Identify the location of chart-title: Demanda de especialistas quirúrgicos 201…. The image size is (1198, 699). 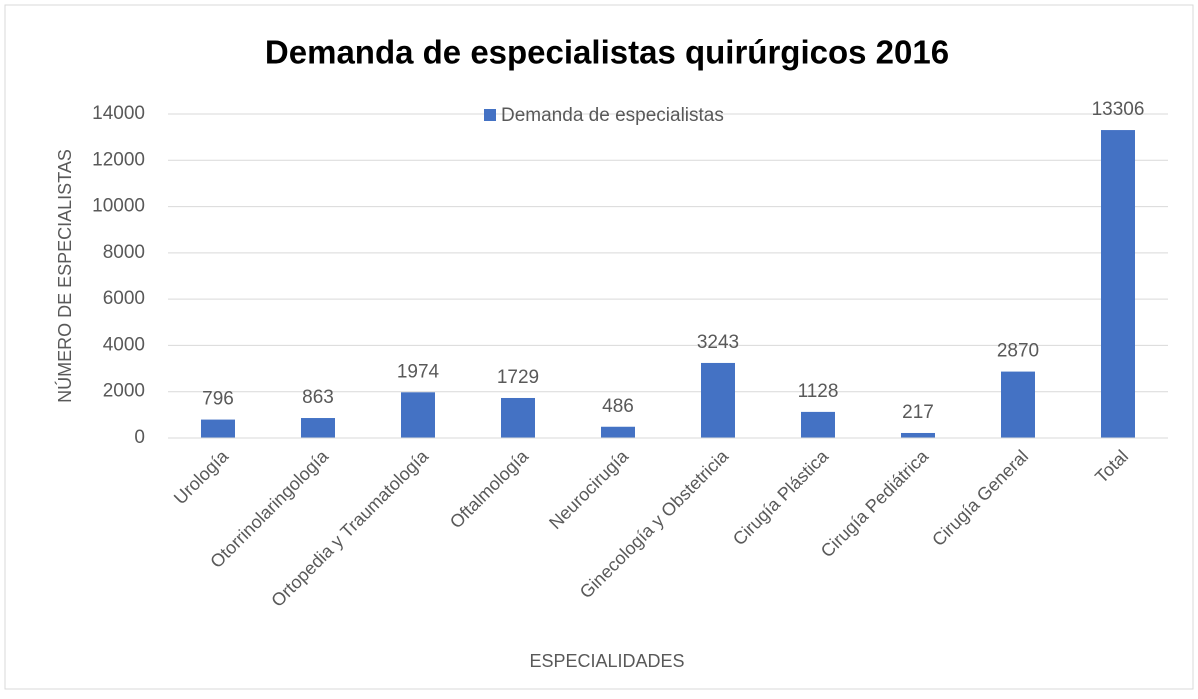
(607, 52).